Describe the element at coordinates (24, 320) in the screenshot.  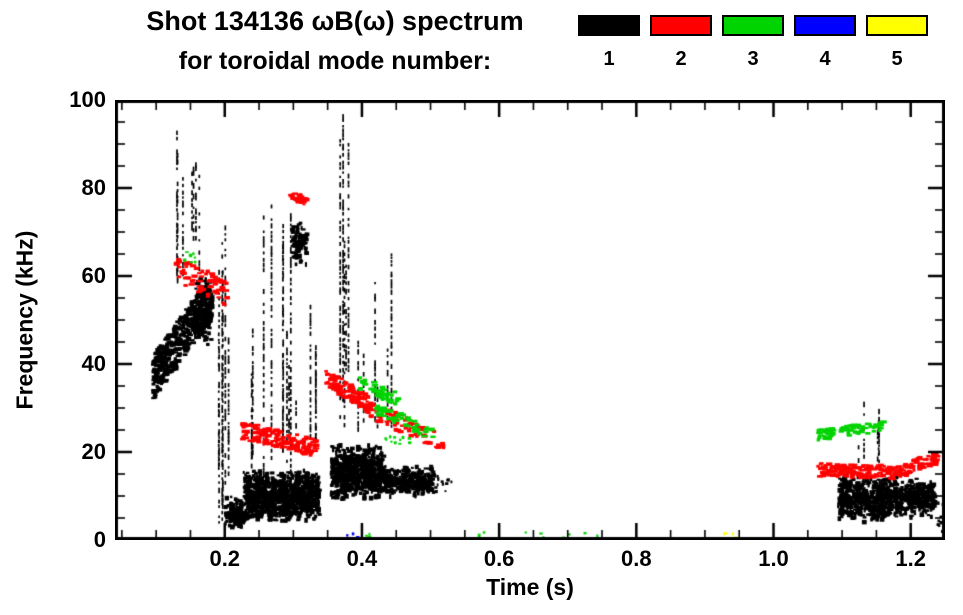
I see `y-axis-label: Frequency (kHz)` at that location.